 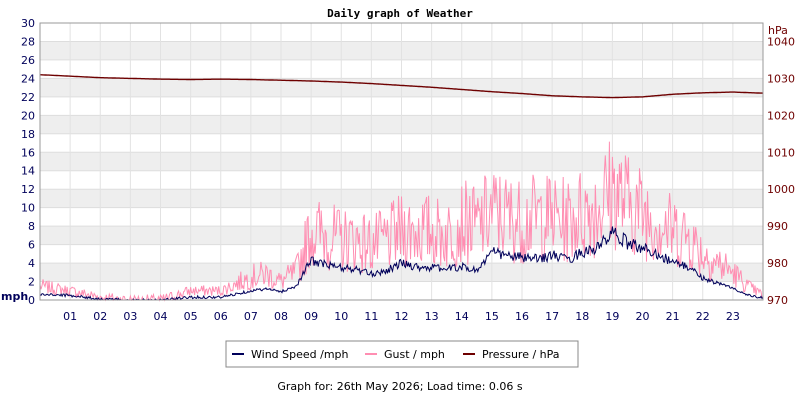 What do you see at coordinates (521, 354) in the screenshot?
I see `legend-label: Pressure / hPa` at bounding box center [521, 354].